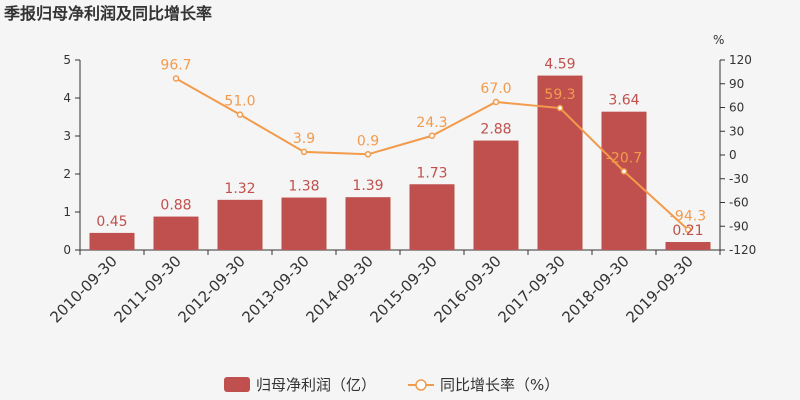 The width and height of the screenshot is (800, 400). What do you see at coordinates (595, 289) in the screenshot?
I see `x-axis-category-label: 2018-09-30` at bounding box center [595, 289].